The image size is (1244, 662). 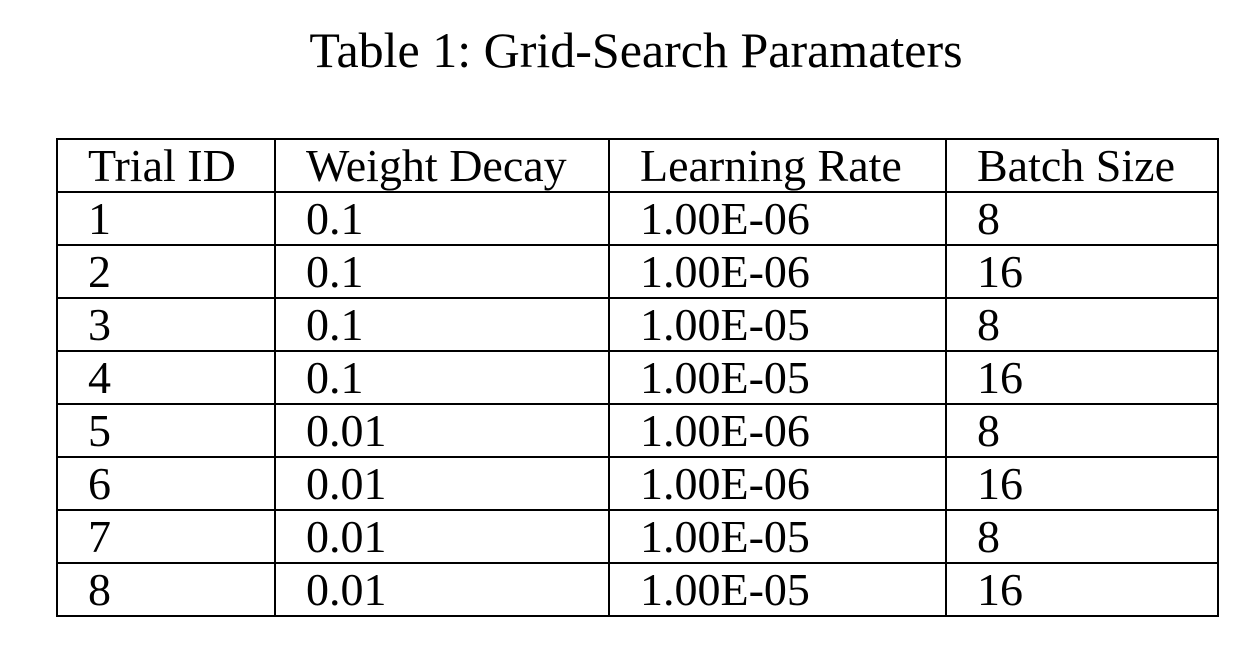 I want to click on table-row: 3 0.1 1.00E-05 8, so click(x=637, y=324).